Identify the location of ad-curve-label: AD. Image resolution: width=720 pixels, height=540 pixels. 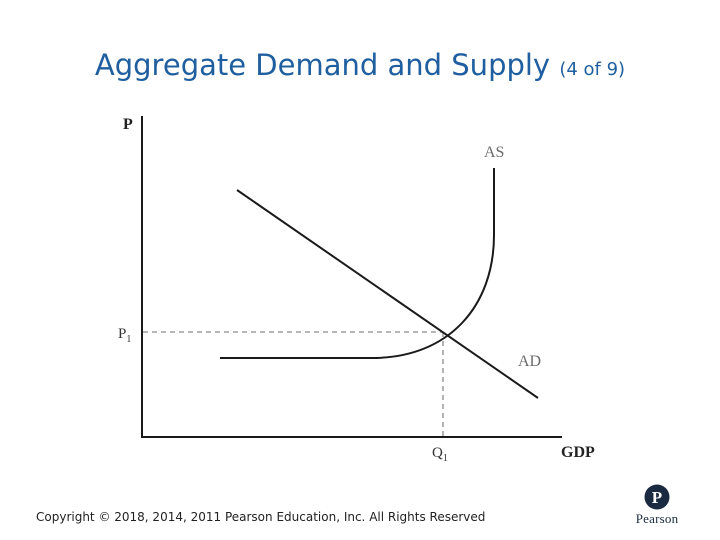
(529, 361).